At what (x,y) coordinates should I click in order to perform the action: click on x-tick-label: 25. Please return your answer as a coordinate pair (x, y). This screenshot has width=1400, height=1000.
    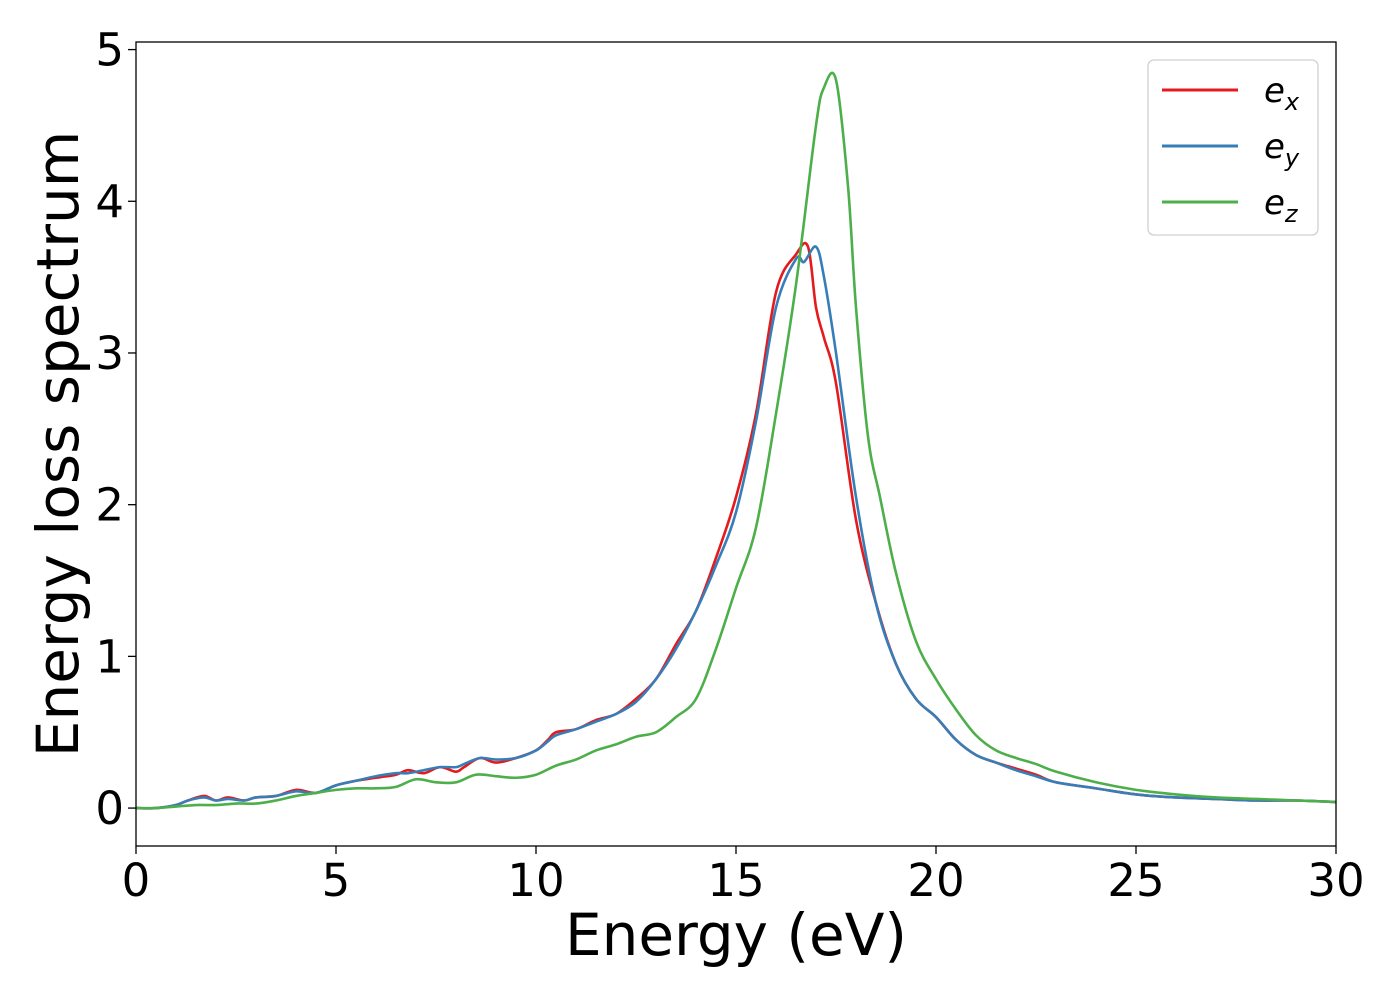
    Looking at the image, I should click on (1135, 880).